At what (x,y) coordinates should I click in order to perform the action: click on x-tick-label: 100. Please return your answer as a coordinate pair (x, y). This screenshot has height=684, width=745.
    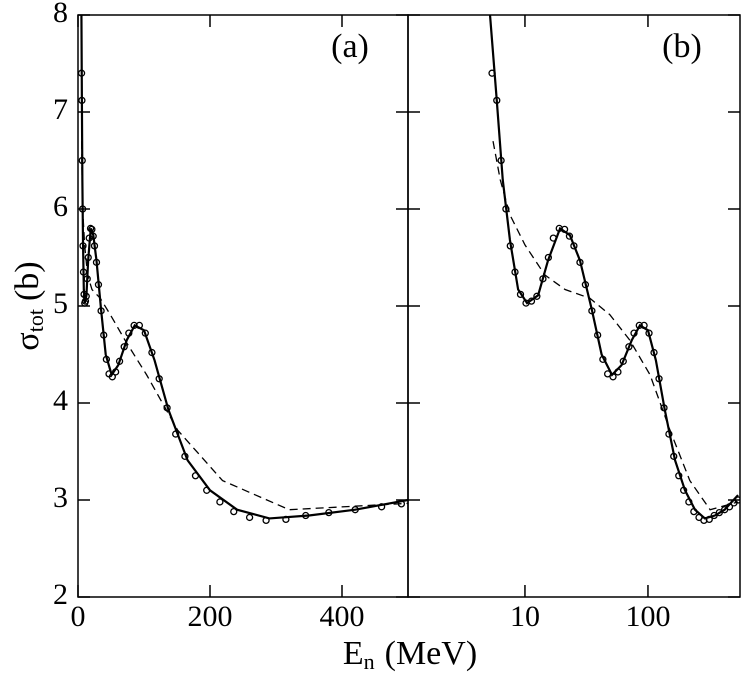
    Looking at the image, I should click on (647, 616).